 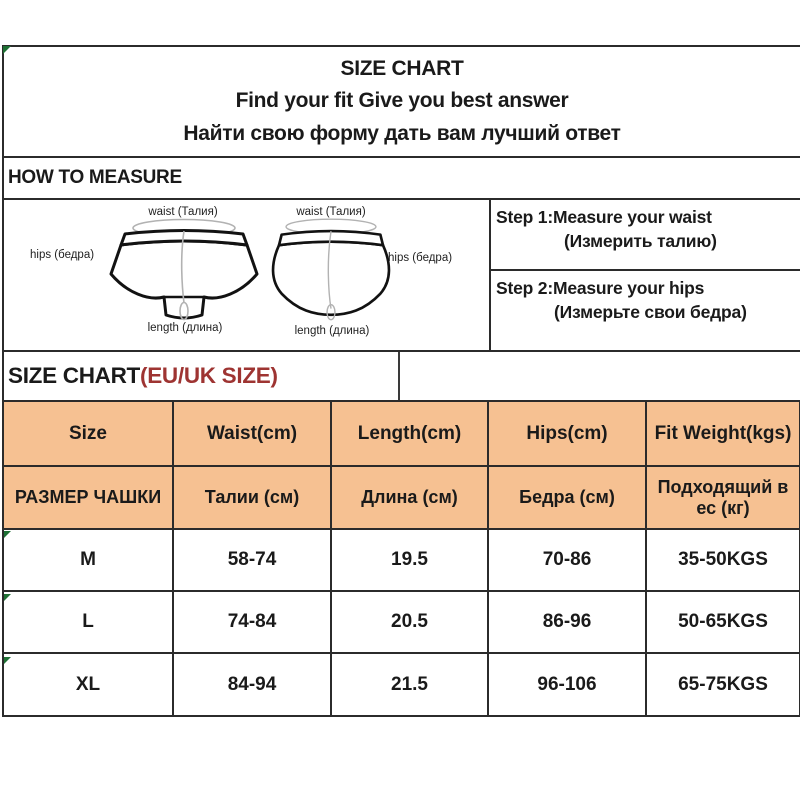 I want to click on table-row: M 58-74 19.5 70-86 35-50KGS, so click(x=401, y=560).